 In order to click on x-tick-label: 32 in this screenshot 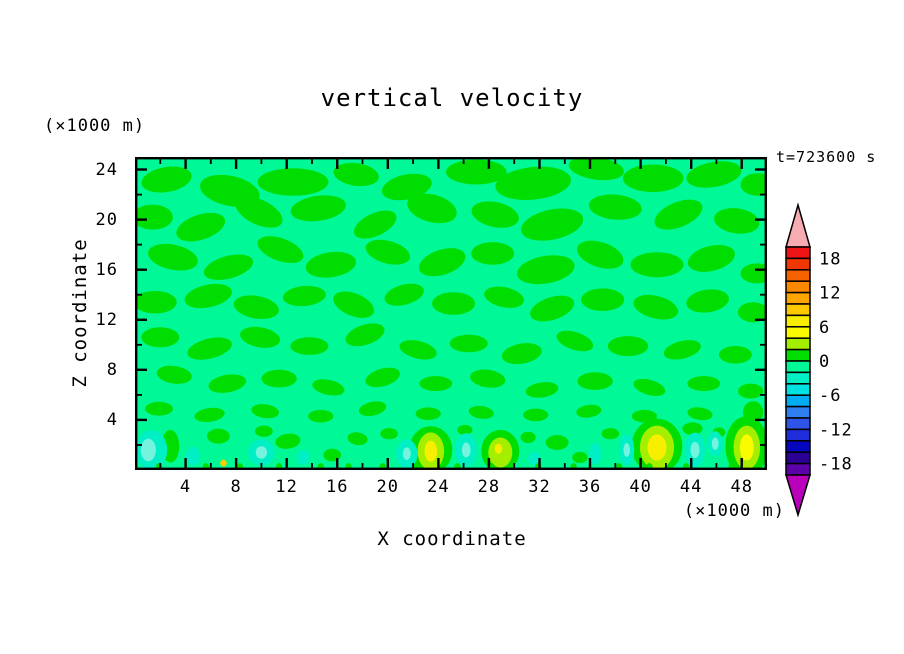, I will do `click(539, 487)`.